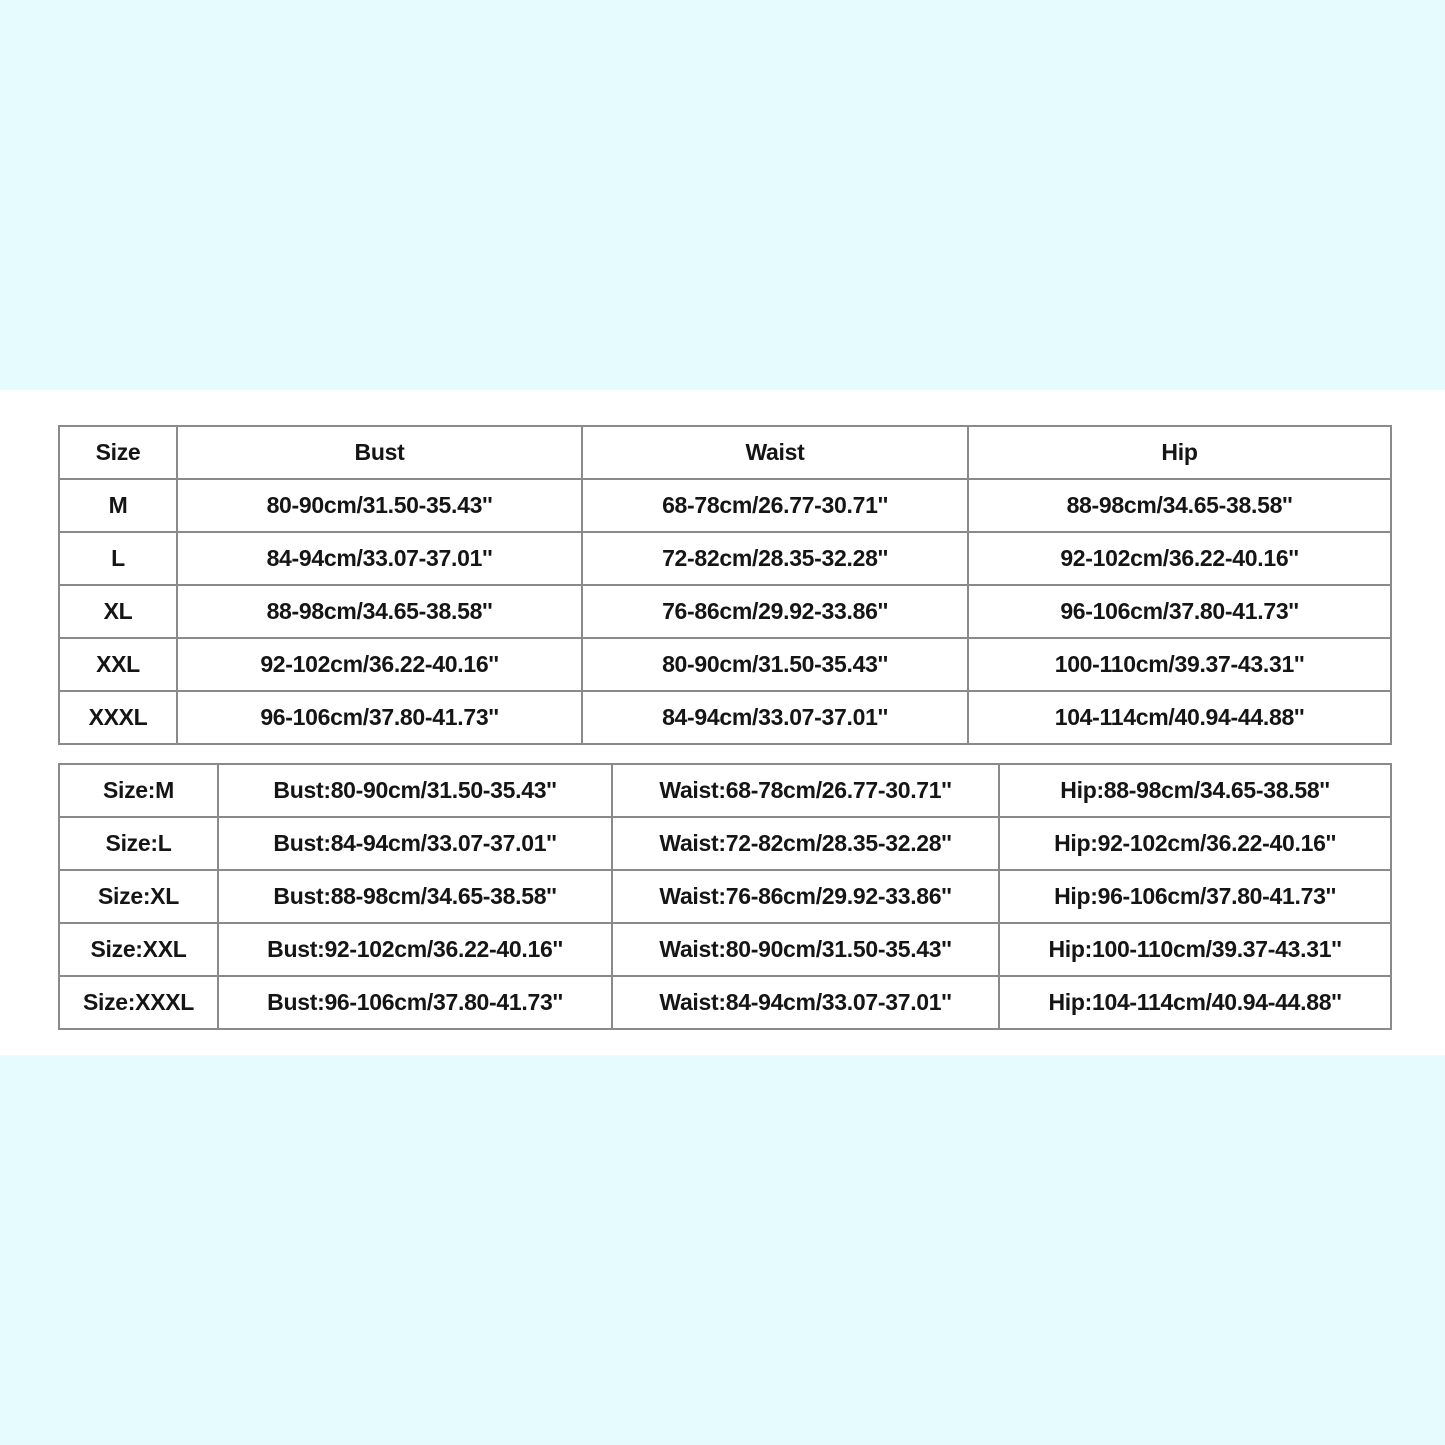 The width and height of the screenshot is (1445, 1445). Describe the element at coordinates (118, 558) in the screenshot. I see `table-cell: L` at that location.